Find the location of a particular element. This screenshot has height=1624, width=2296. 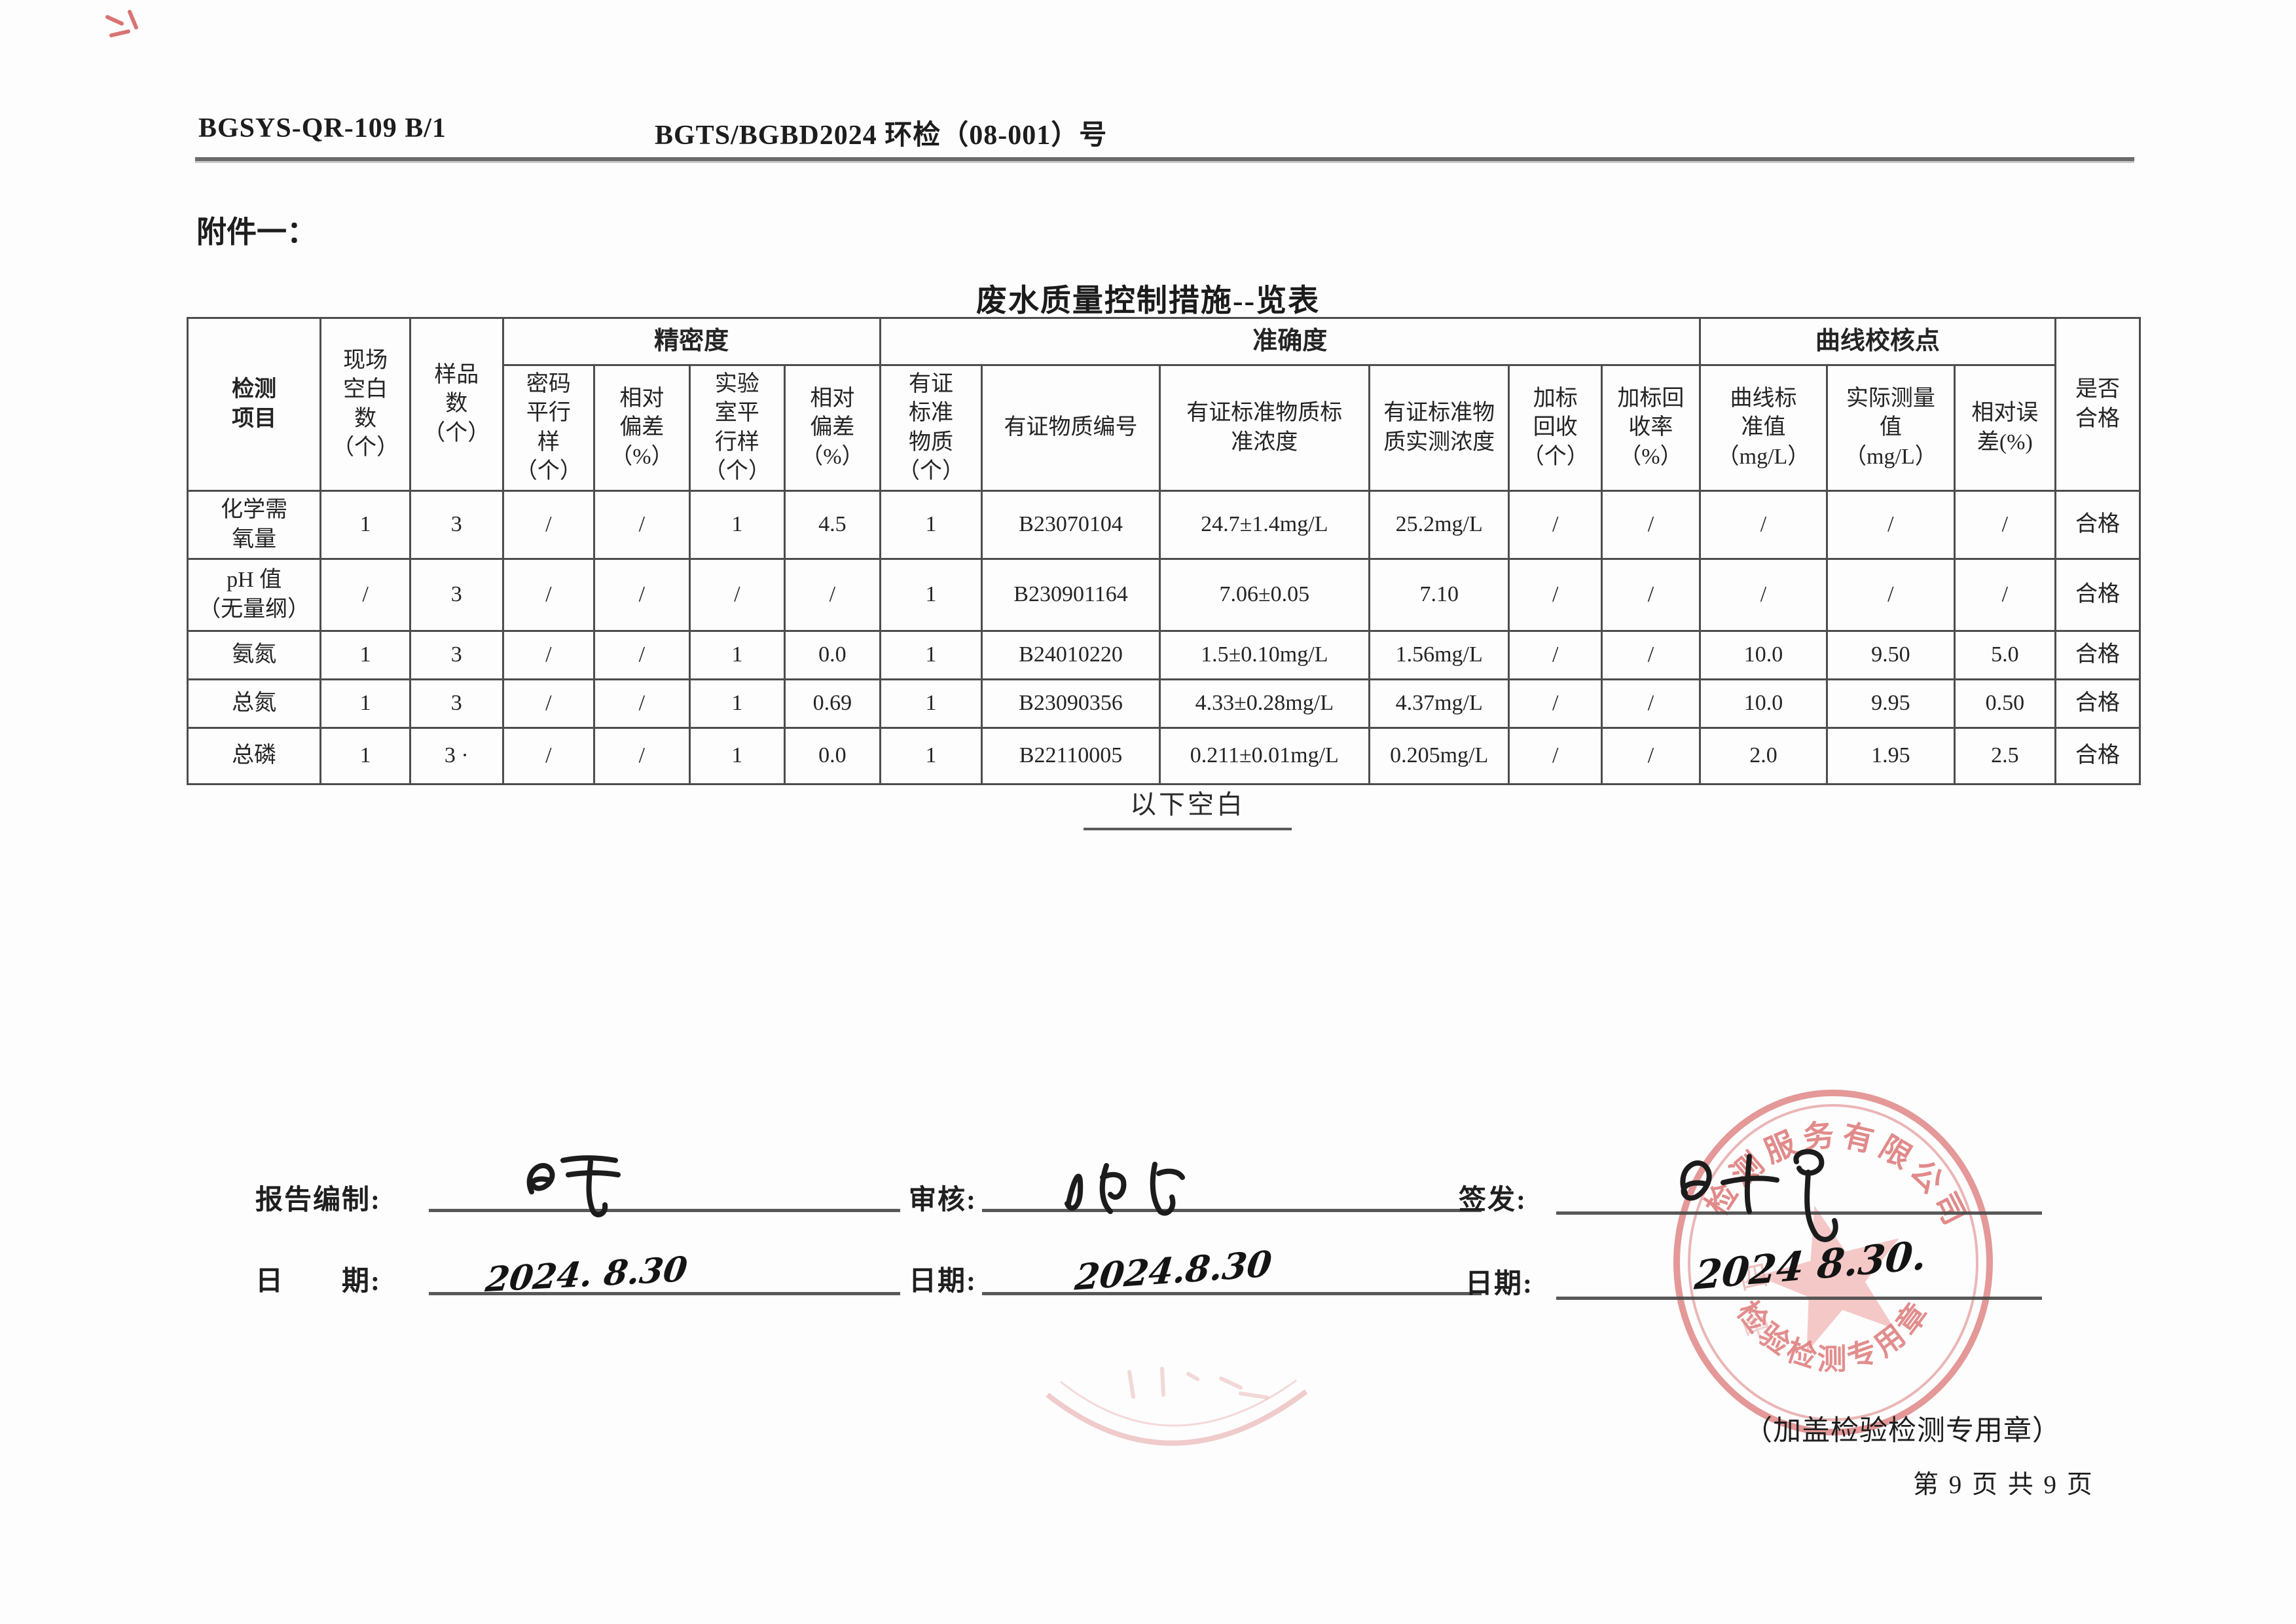

issue-date-label: 日期: is located at coordinates (1499, 1284).